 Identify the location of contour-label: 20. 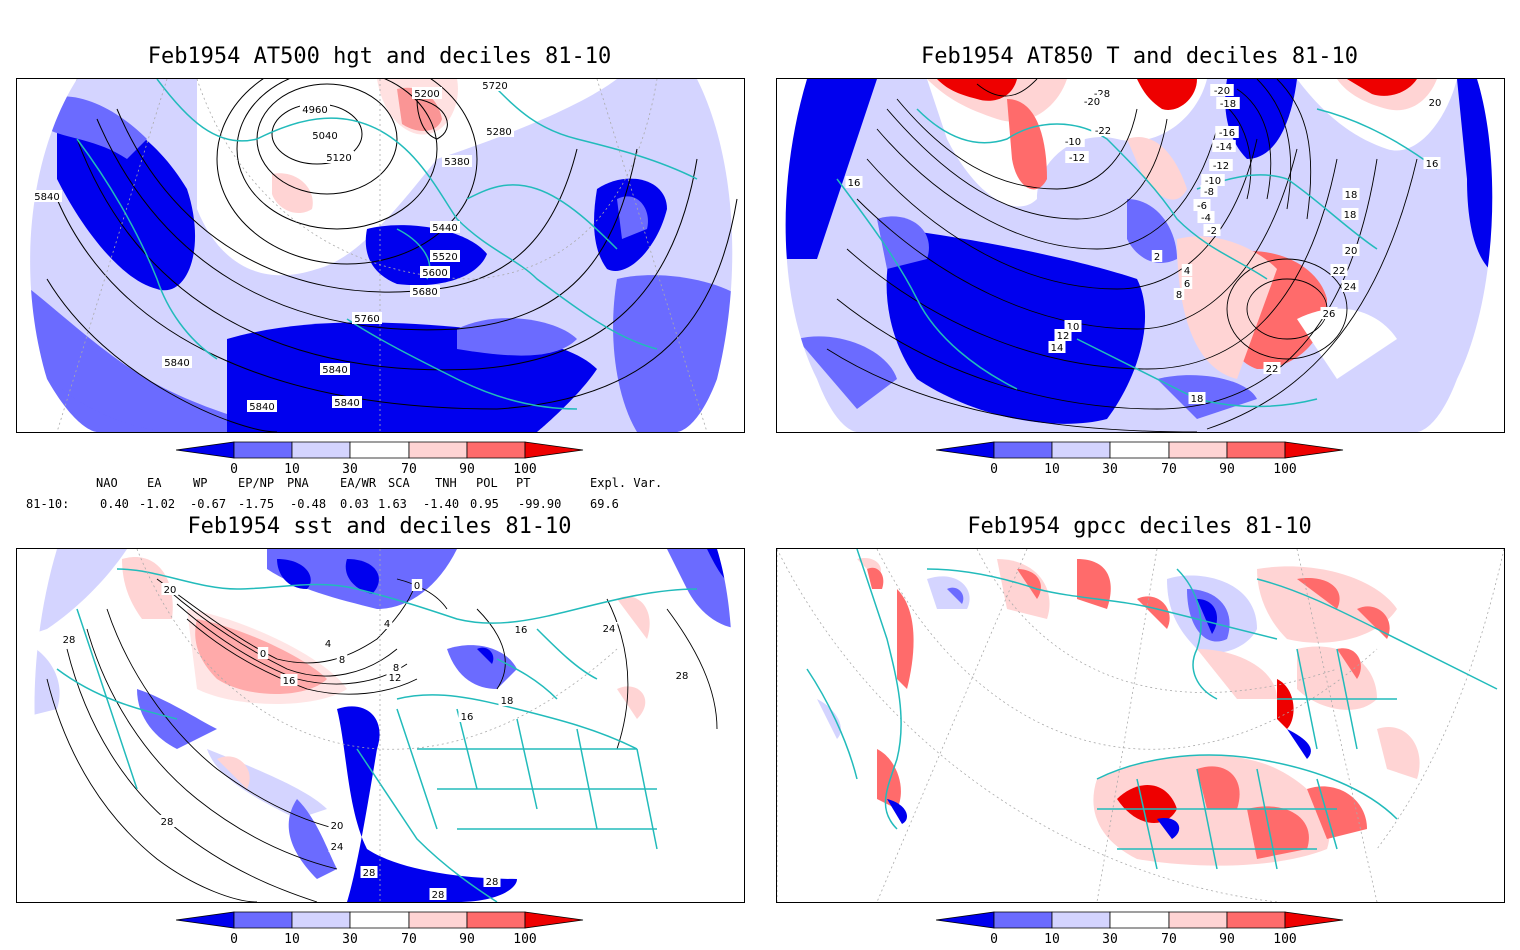
(170, 590).